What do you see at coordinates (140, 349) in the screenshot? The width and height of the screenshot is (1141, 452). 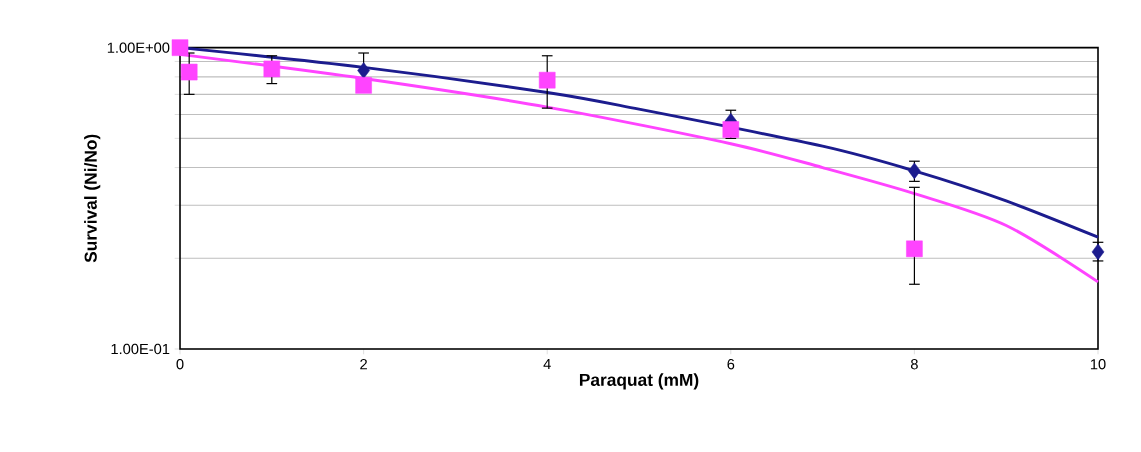 I see `y-tick-label: 1.00E-01` at bounding box center [140, 349].